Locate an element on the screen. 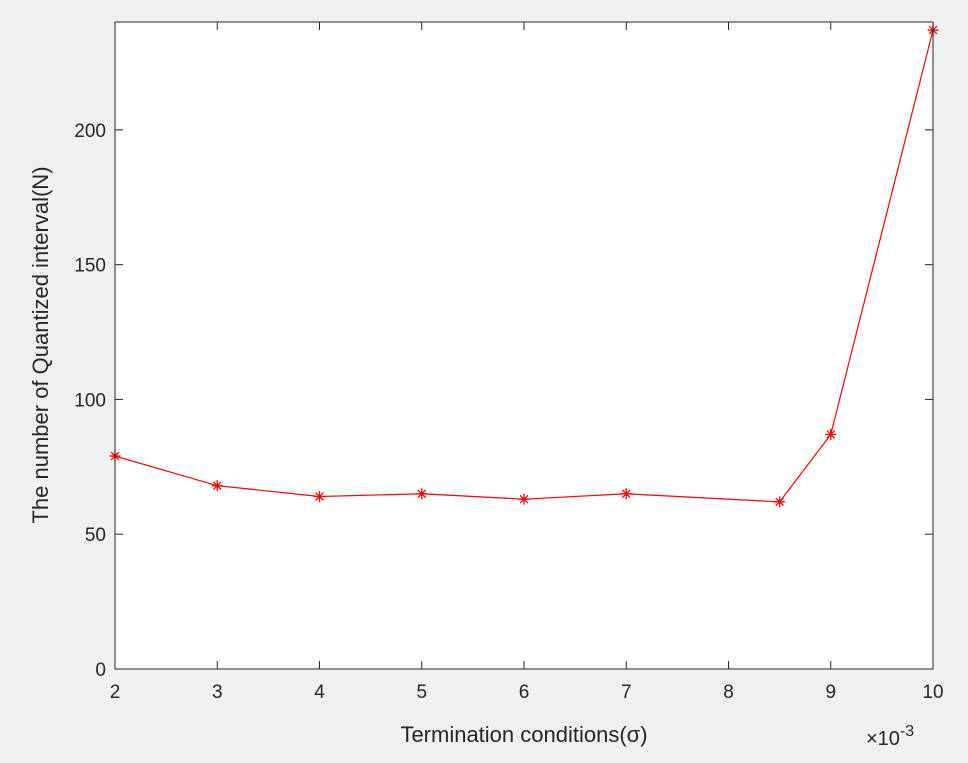 Image resolution: width=968 pixels, height=763 pixels. x-tick-label: 9 is located at coordinates (830, 692).